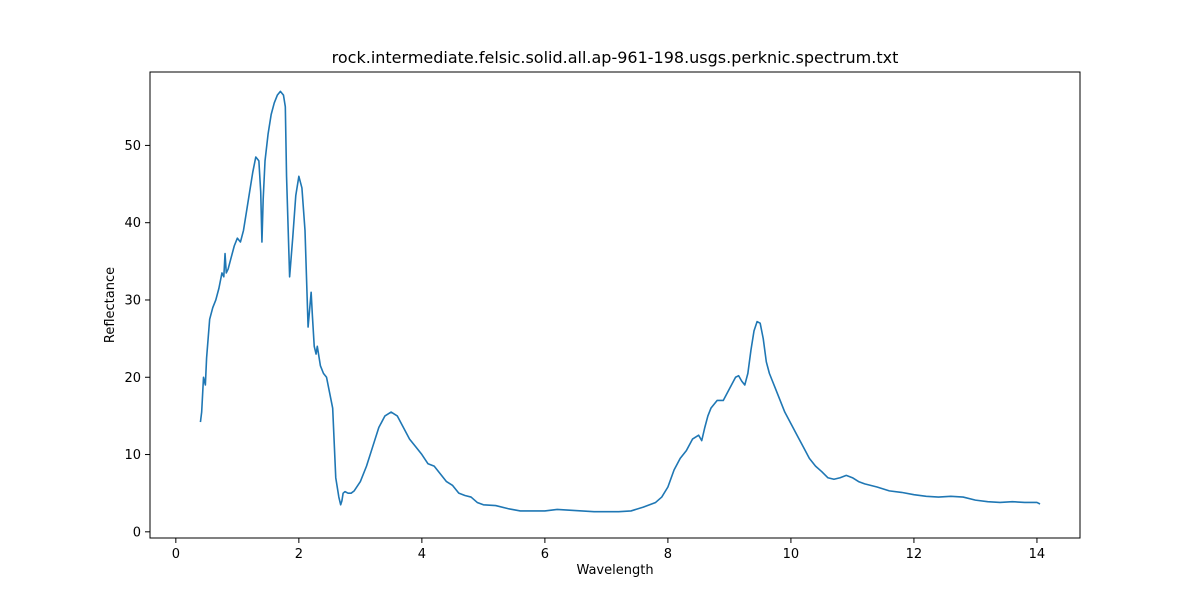 This screenshot has height=600, width=1200. What do you see at coordinates (1037, 554) in the screenshot?
I see `x-tick-label: 14` at bounding box center [1037, 554].